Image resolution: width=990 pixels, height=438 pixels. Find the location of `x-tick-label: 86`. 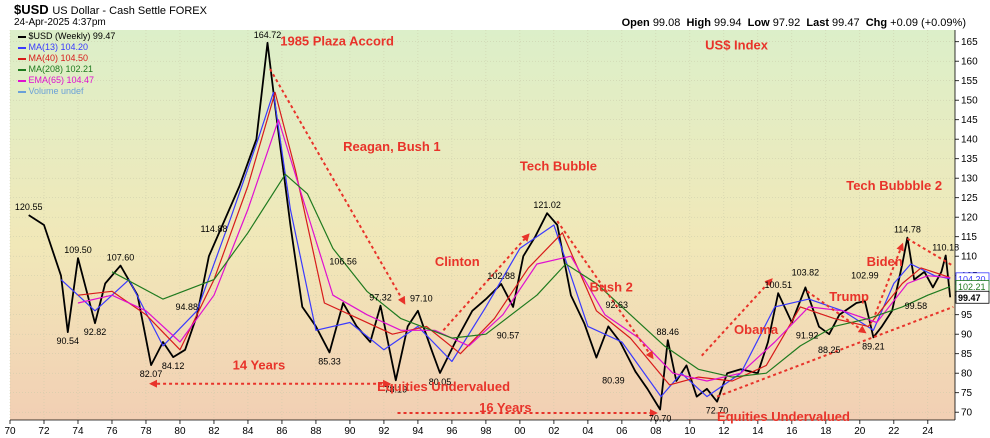

x-tick-label: 86 is located at coordinates (282, 431).